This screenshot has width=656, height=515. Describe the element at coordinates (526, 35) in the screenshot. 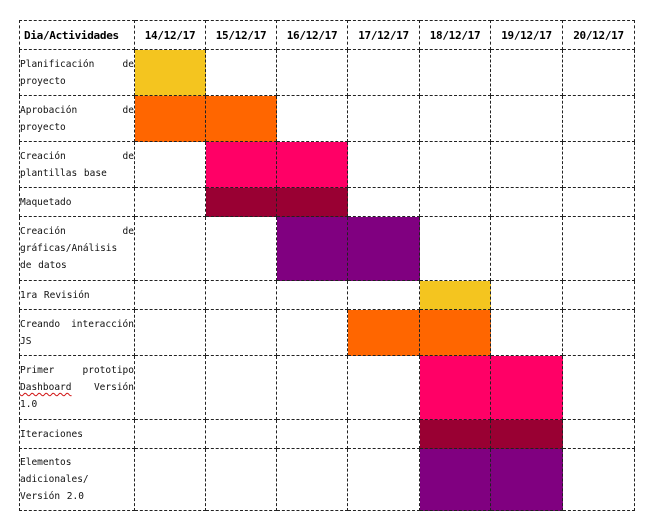

I see `date-header: 19/12/17` at that location.